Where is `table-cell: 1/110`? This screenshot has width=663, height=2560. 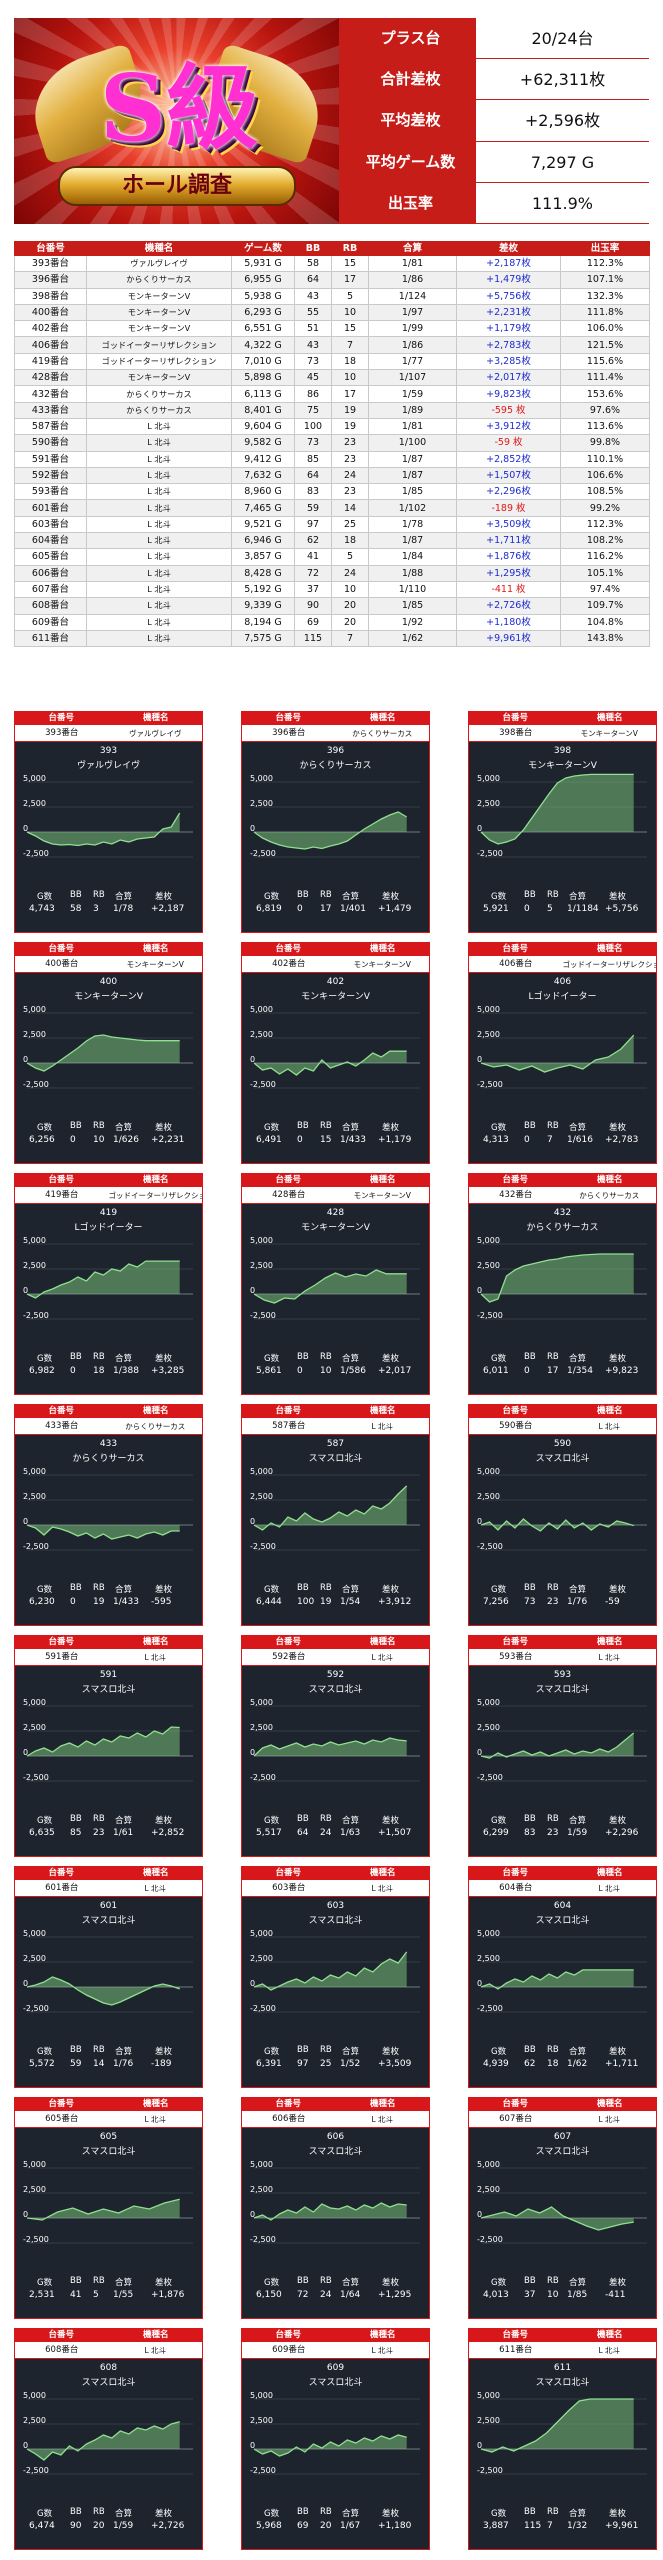
table-cell: 1/110 is located at coordinates (412, 589).